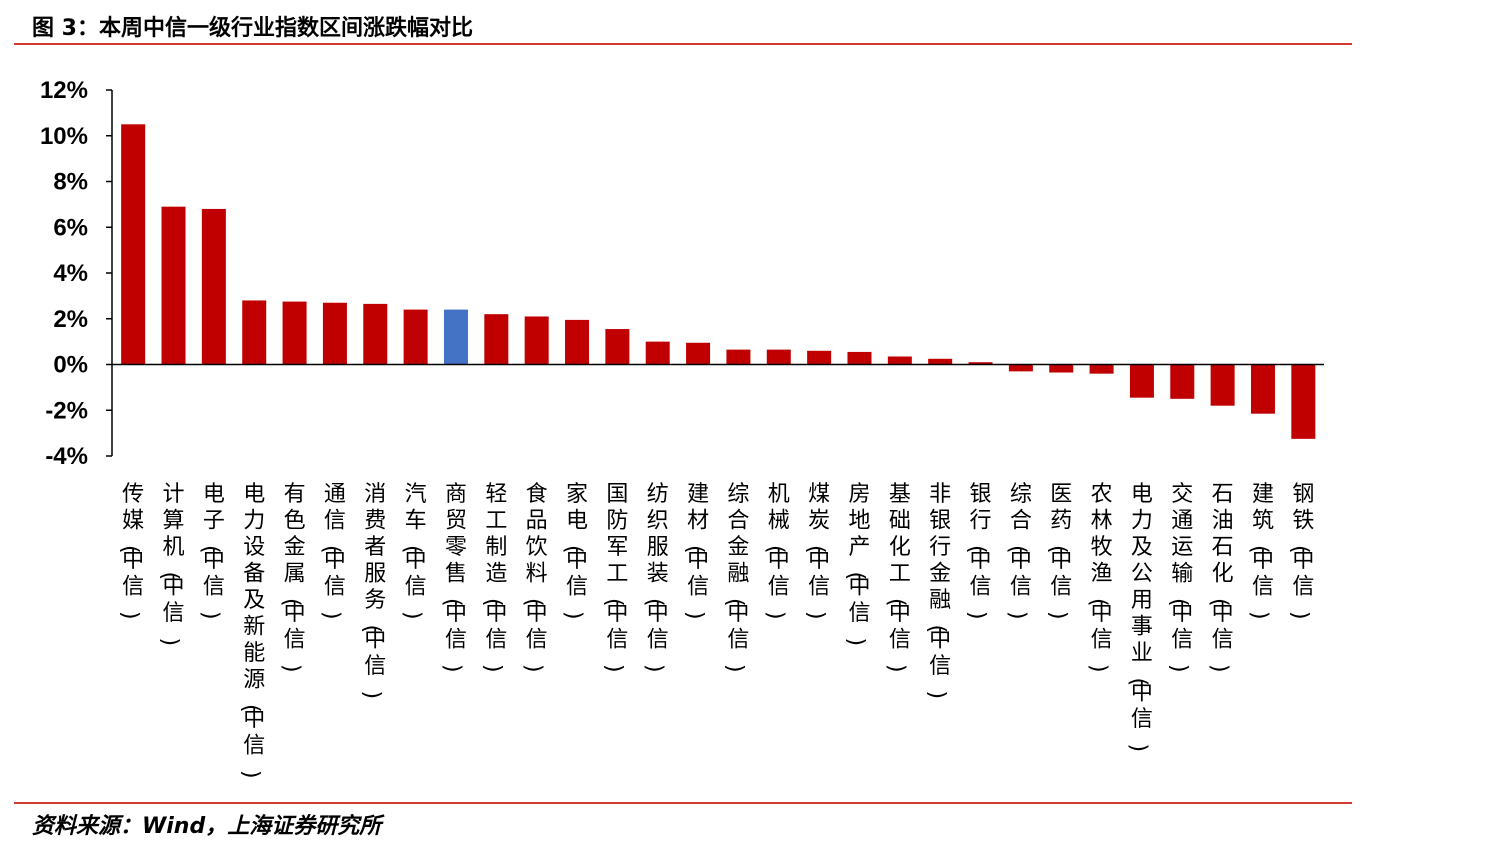 The width and height of the screenshot is (1490, 843). I want to click on category-label: 传媒(中信), so click(130, 551).